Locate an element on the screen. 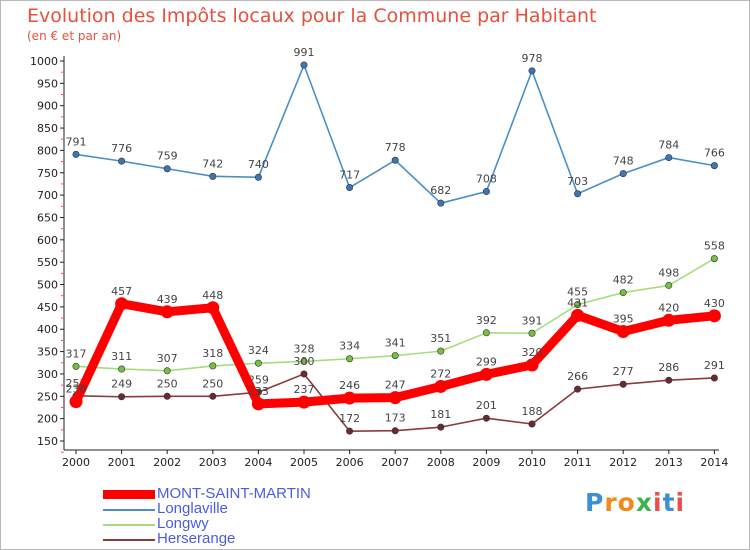 The width and height of the screenshot is (750, 550). data-label: 172 is located at coordinates (349, 418).